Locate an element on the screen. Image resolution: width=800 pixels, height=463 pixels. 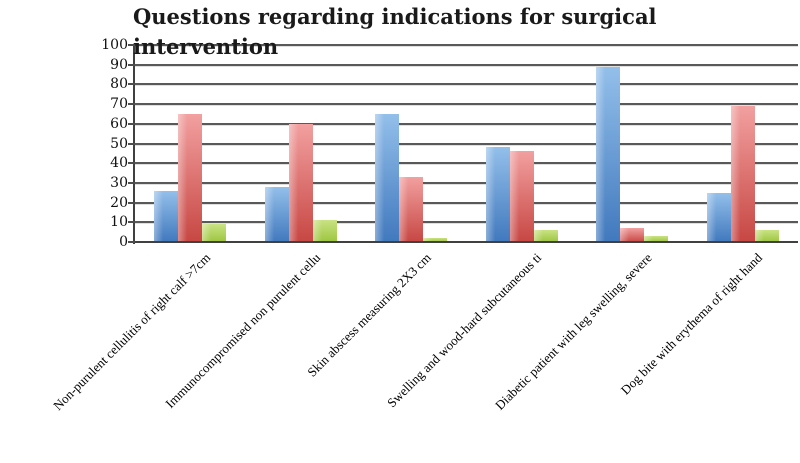
bar-blue-cat5 is located at coordinates (608, 154).